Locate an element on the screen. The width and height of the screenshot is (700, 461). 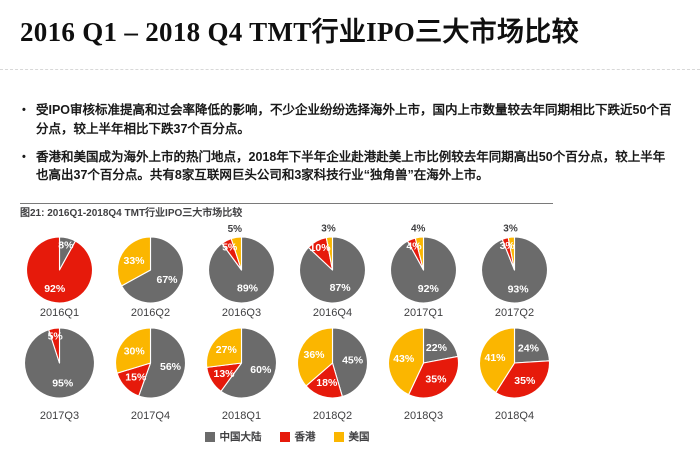
pie-inside-label: 22% is located at coordinates (437, 348).